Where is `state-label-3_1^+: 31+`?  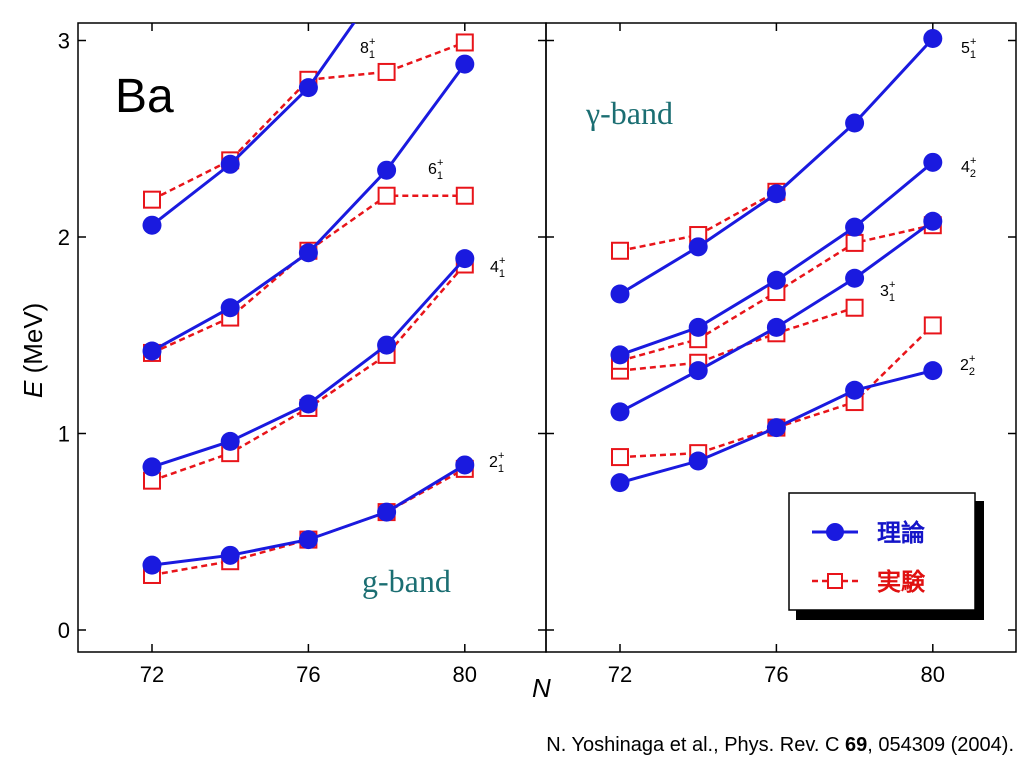
state-label-3_1^+: 31+ is located at coordinates (887, 291).